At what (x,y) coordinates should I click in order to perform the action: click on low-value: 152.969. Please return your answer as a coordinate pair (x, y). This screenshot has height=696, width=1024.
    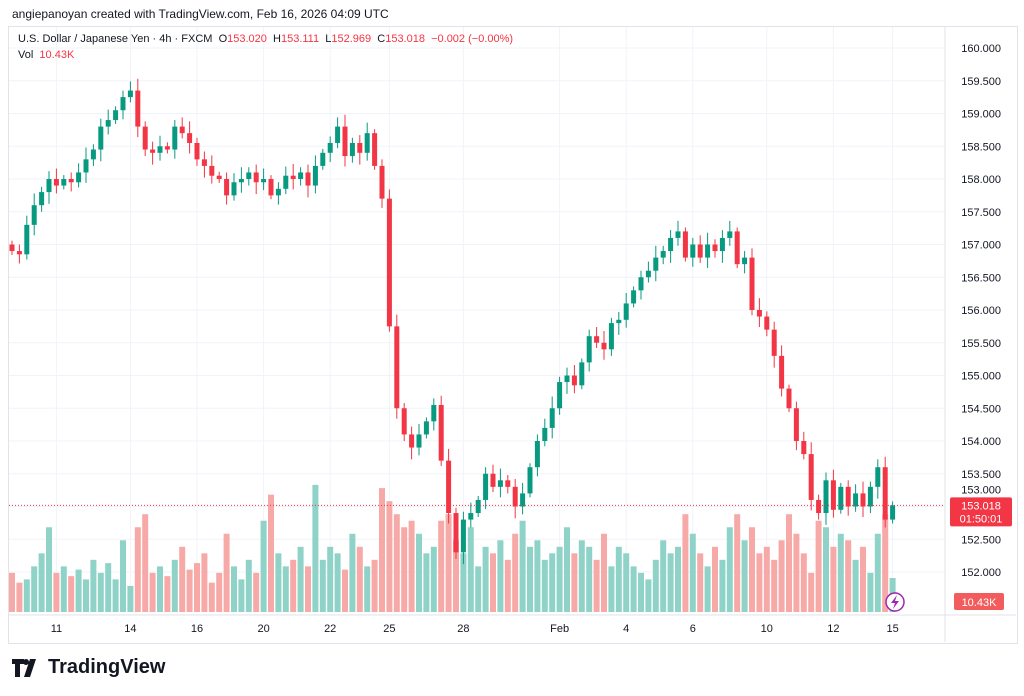
    Looking at the image, I should click on (351, 39).